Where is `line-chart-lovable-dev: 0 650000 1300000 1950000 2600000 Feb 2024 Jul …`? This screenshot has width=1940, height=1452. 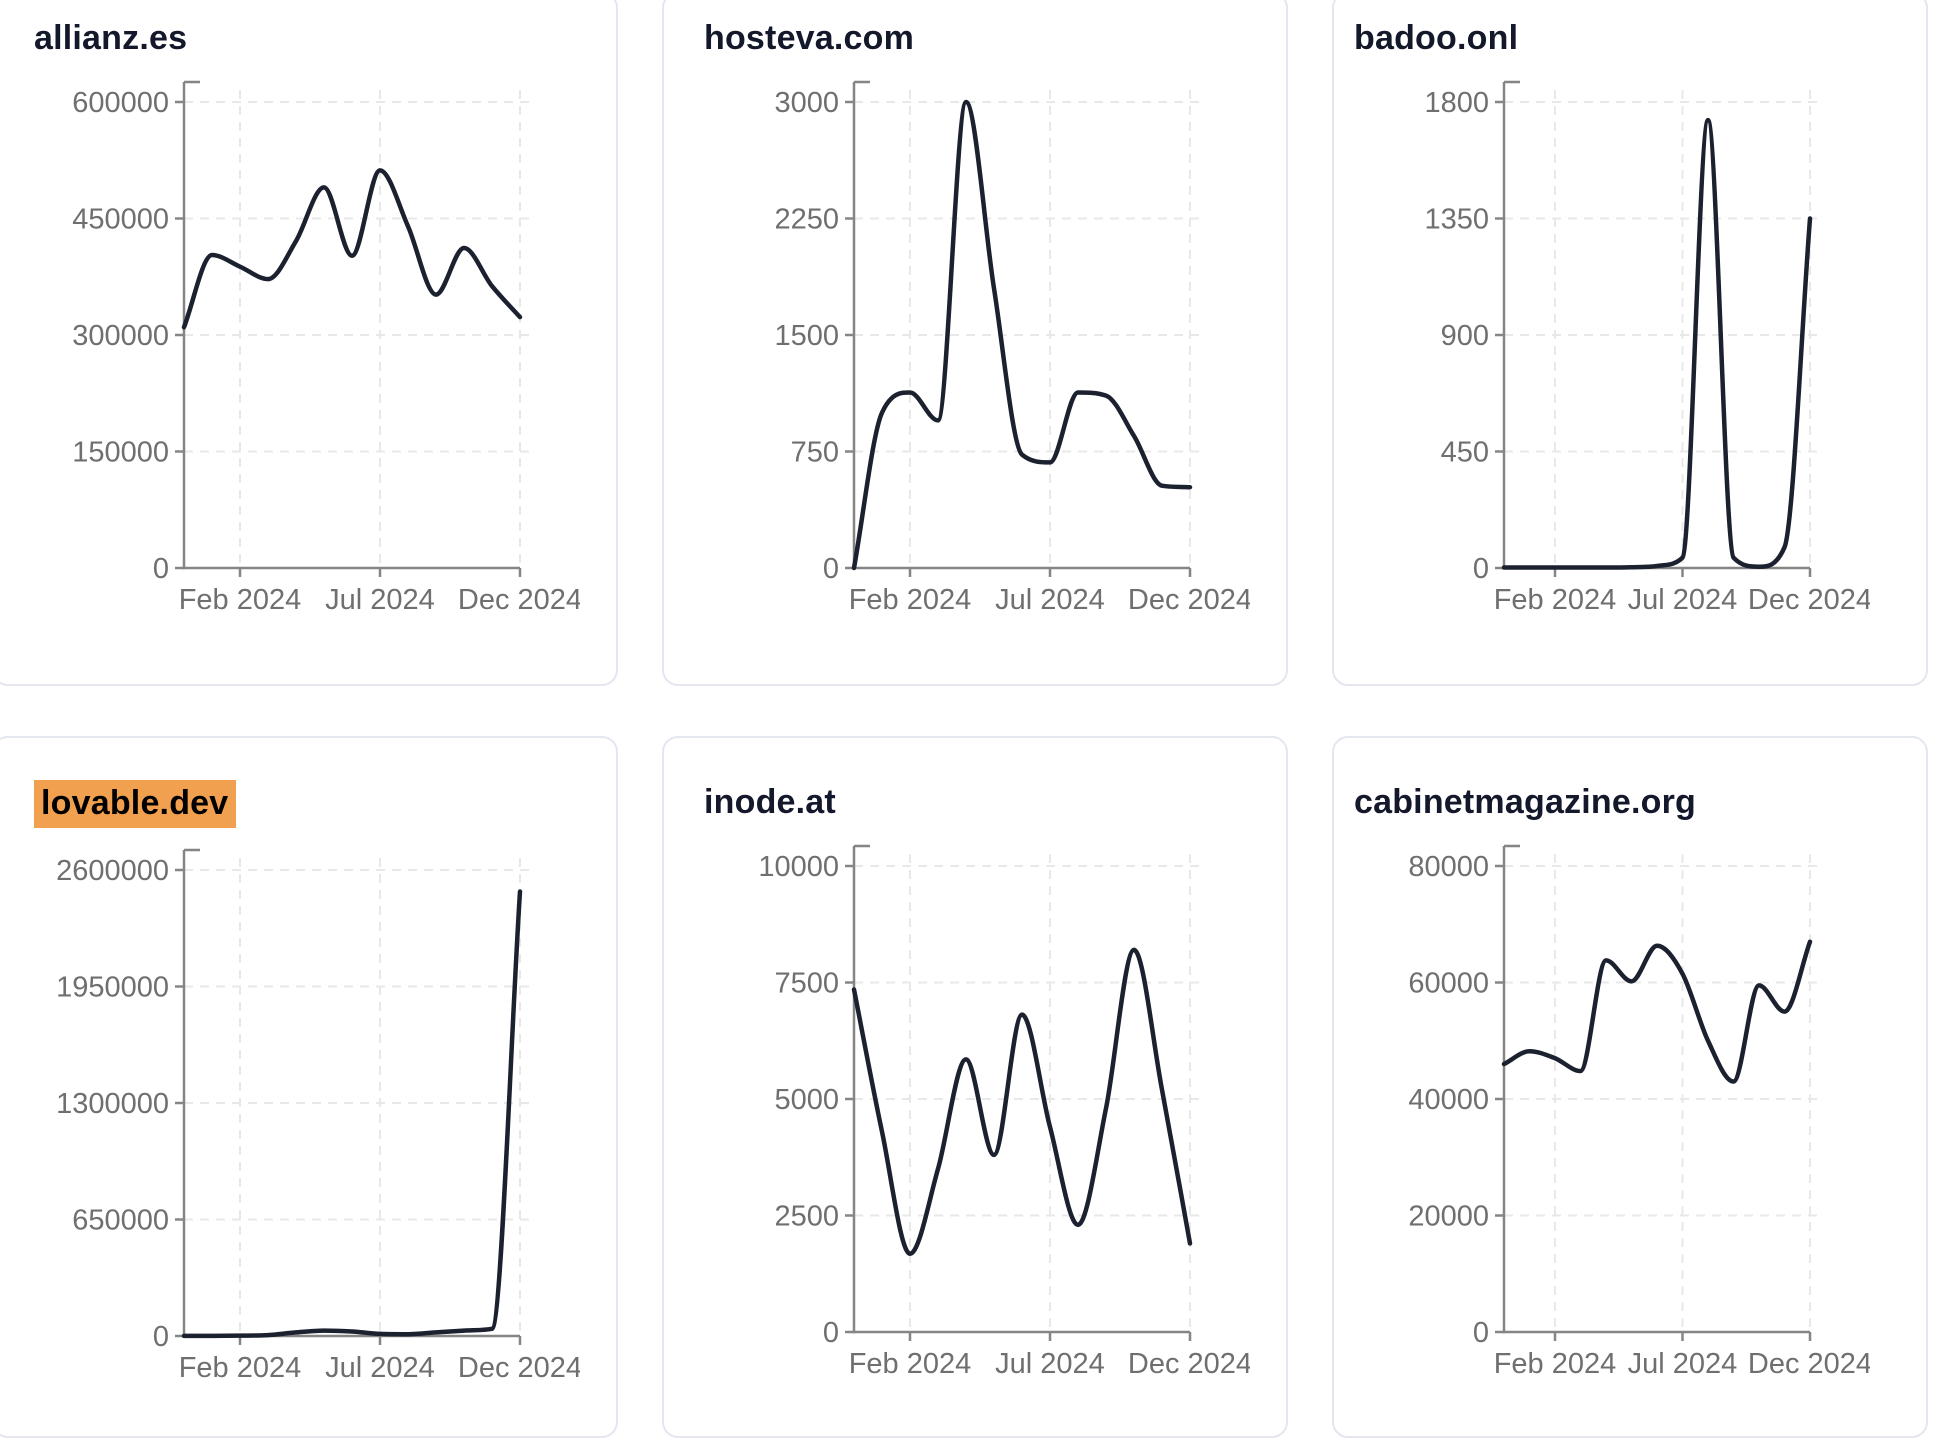 line-chart-lovable-dev: 0 650000 1300000 1950000 2600000 Feb 2024 Jul … is located at coordinates (318, 1116).